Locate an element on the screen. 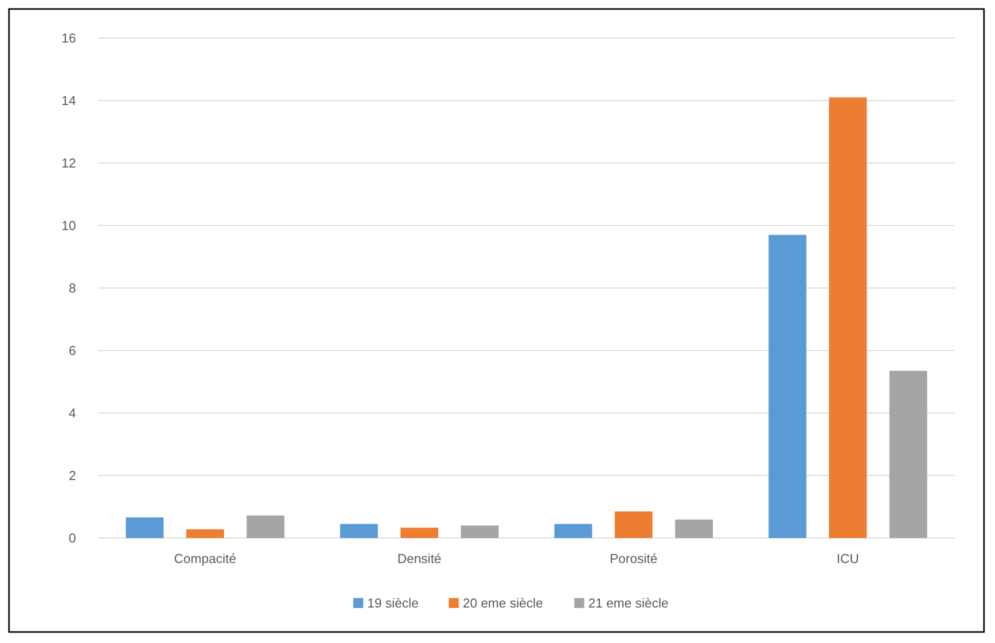 Image resolution: width=995 pixels, height=643 pixels. x-tick-label: Porosité is located at coordinates (634, 558).